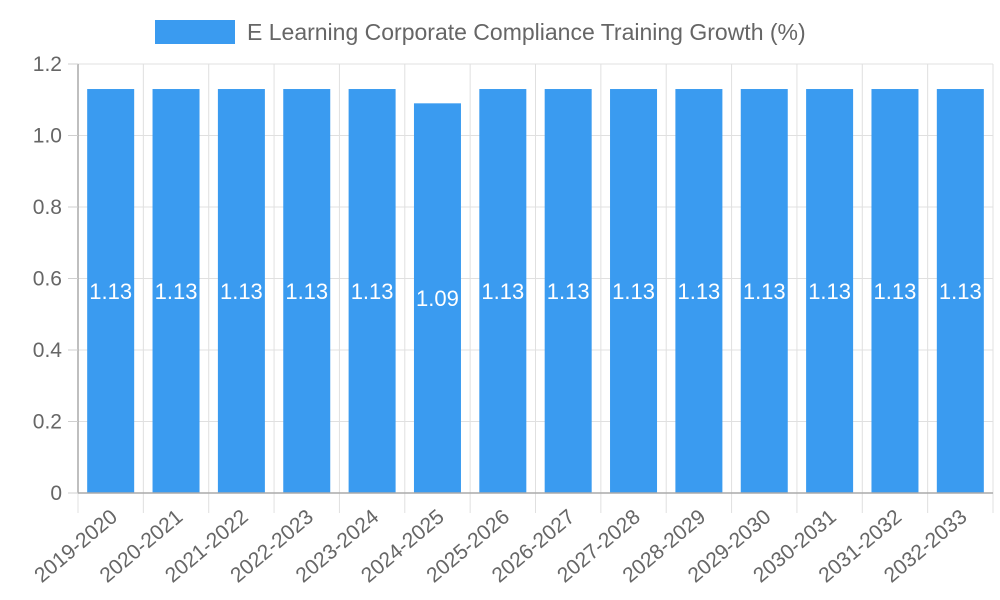 Image resolution: width=1000 pixels, height=600 pixels. I want to click on y-axis-ticks: 0 0.2 0.4 0.6 0.8 1.0 1.2, so click(55, 279).